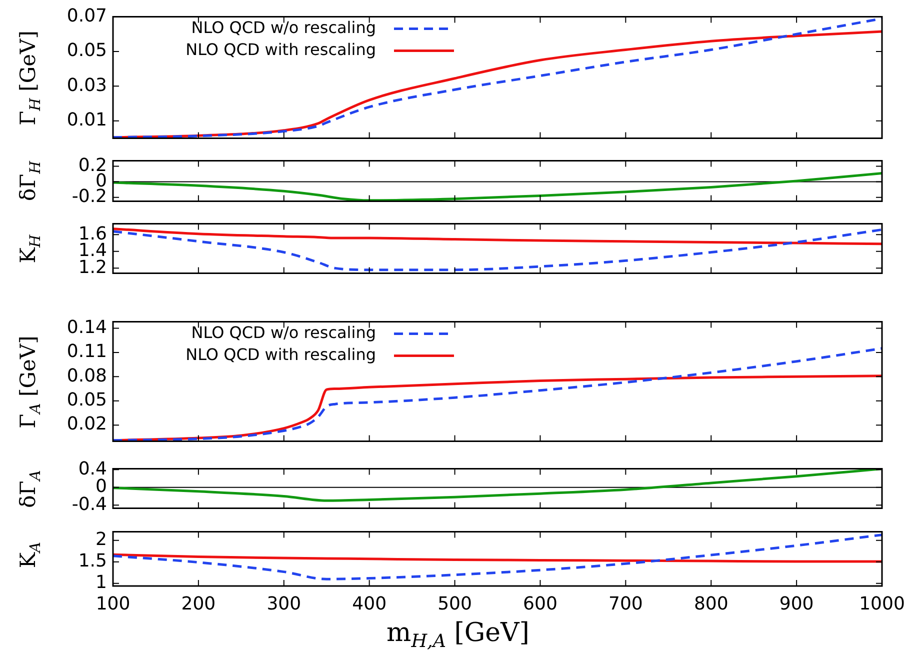 This screenshot has height=657, width=916. What do you see at coordinates (92, 267) in the screenshot?
I see `y-tick-label: 1.2` at bounding box center [92, 267].